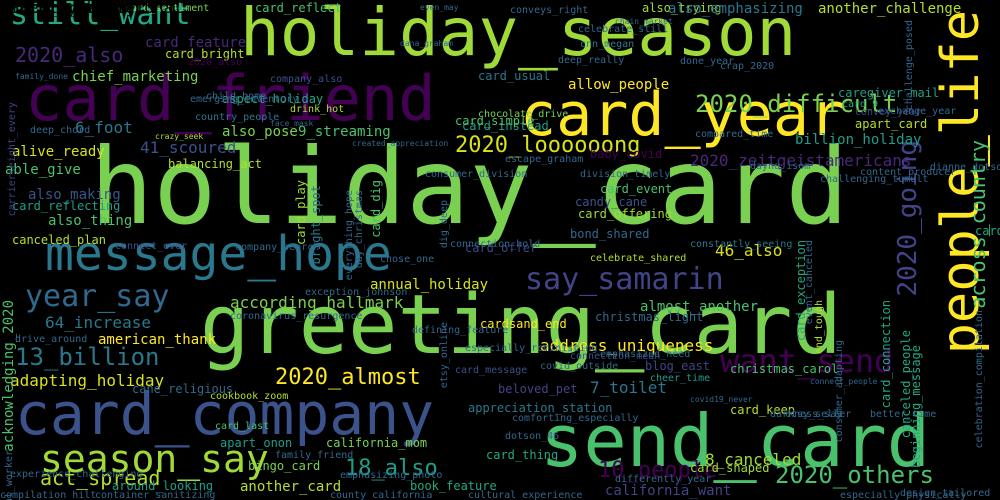  I want to click on word: cultural_experience, so click(525, 495).